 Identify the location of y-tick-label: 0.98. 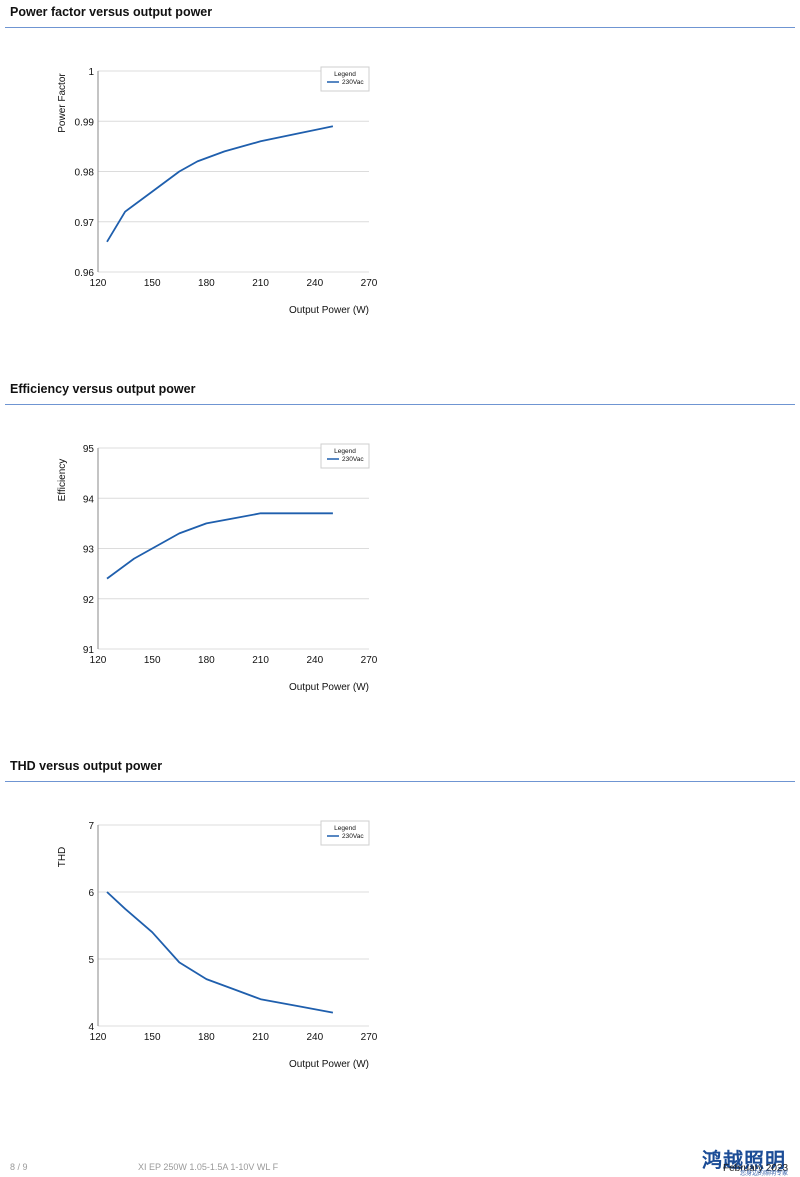
(85, 173).